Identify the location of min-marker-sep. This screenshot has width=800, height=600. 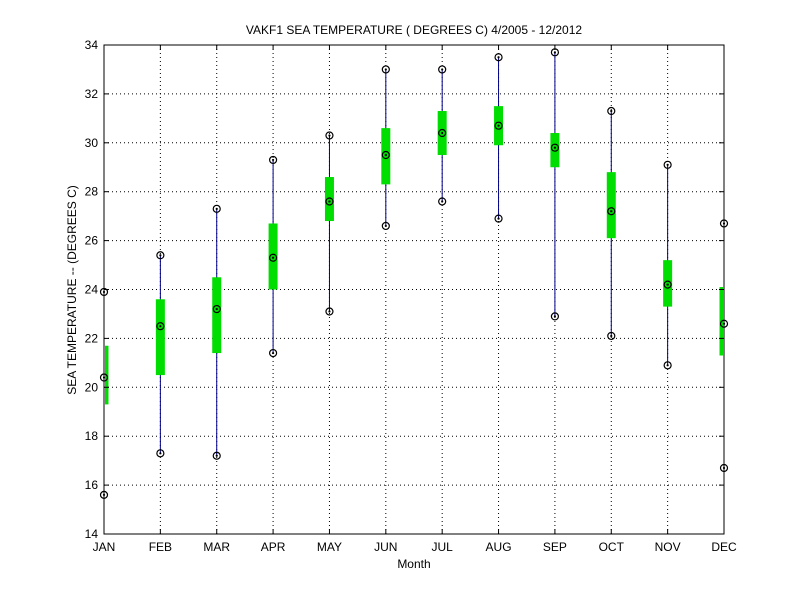
(555, 316).